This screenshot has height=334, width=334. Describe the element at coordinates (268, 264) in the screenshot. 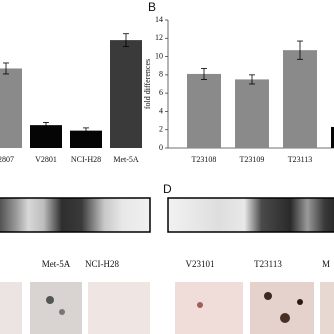

I see `blot-label: T23113` at that location.